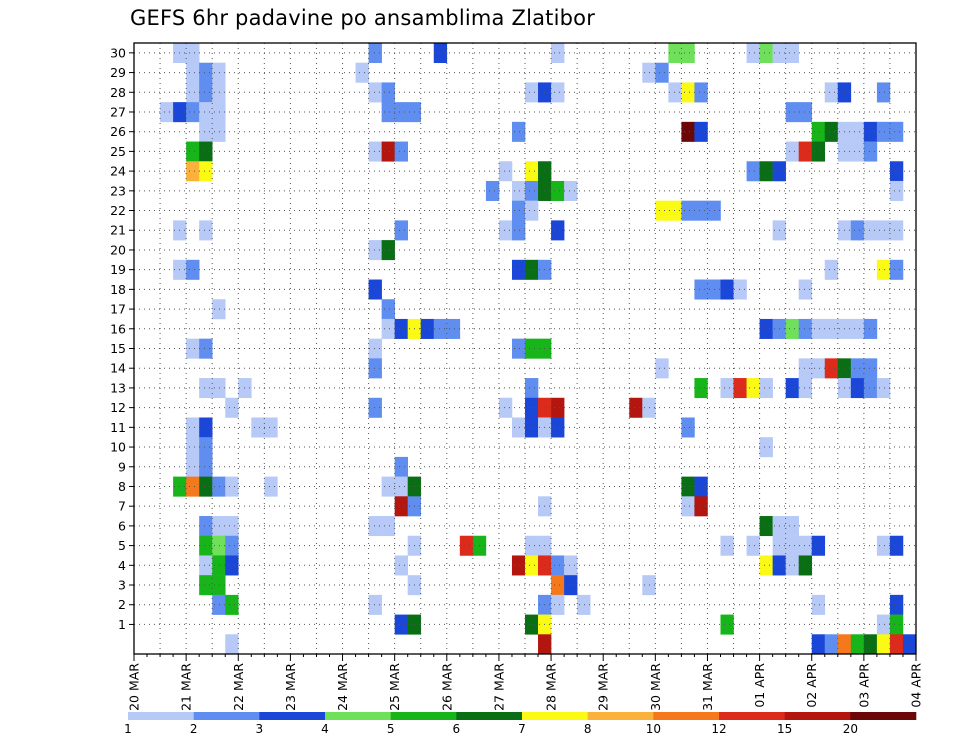 Image resolution: width=960 pixels, height=742 pixels. Describe the element at coordinates (118, 52) in the screenshot. I see `y-tick-label: 30` at that location.